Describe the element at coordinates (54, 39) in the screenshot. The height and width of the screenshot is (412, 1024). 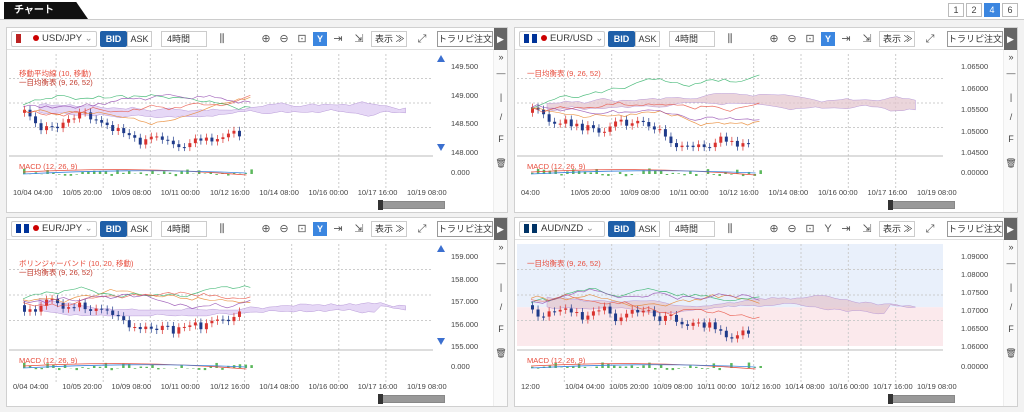
I see `currency-pair-select: USD/JPY ⌄` at that location.